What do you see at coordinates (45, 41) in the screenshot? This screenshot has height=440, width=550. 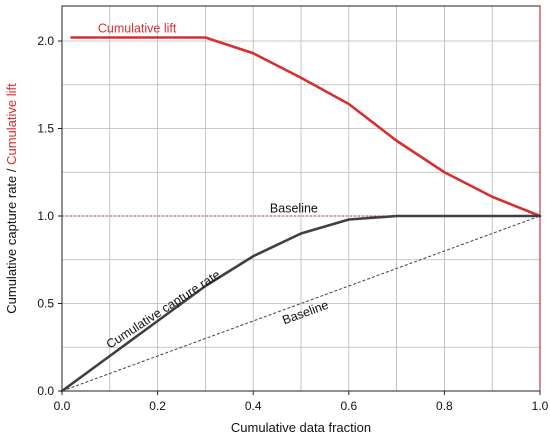 I see `y-tick-label: 2.0` at bounding box center [45, 41].